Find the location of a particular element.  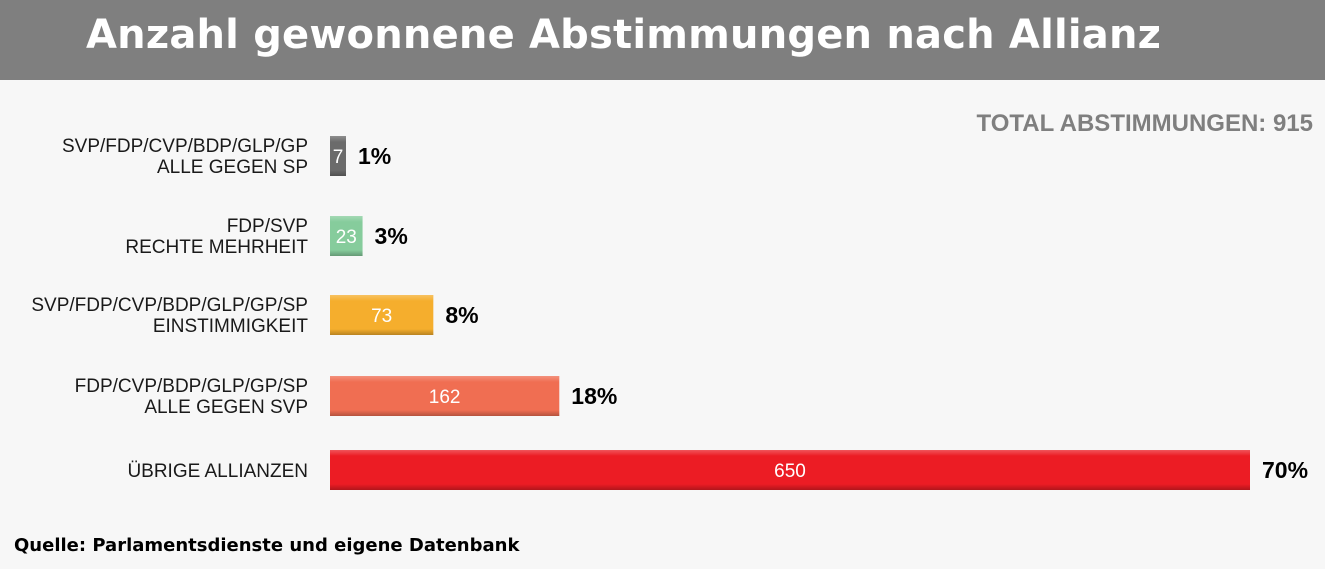

category-label-line: ÜBRIGE ALLIANZEN is located at coordinates (217, 471).